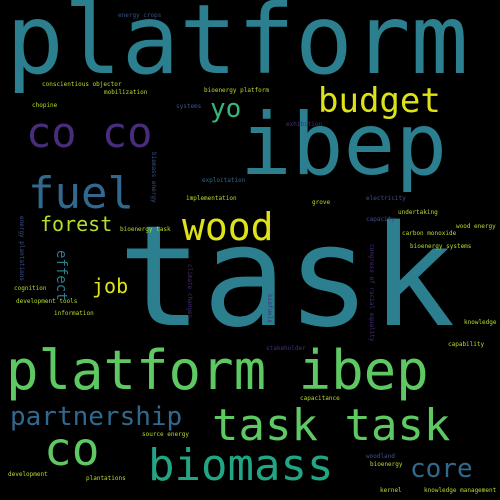  What do you see at coordinates (74, 313) in the screenshot?
I see `word-information: information` at bounding box center [74, 313].